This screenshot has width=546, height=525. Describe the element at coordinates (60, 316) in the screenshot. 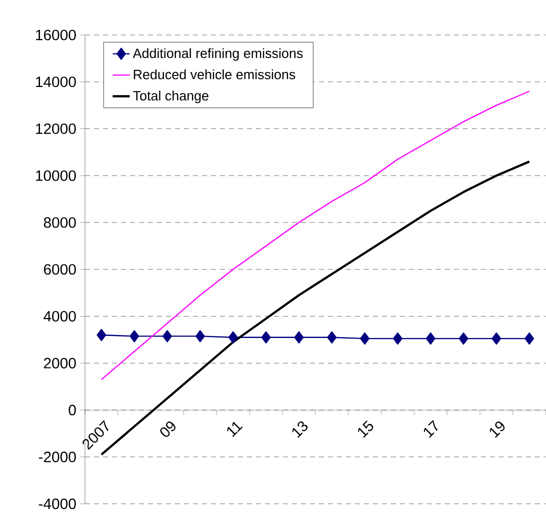

I see `y-tick-label: 4000` at that location.